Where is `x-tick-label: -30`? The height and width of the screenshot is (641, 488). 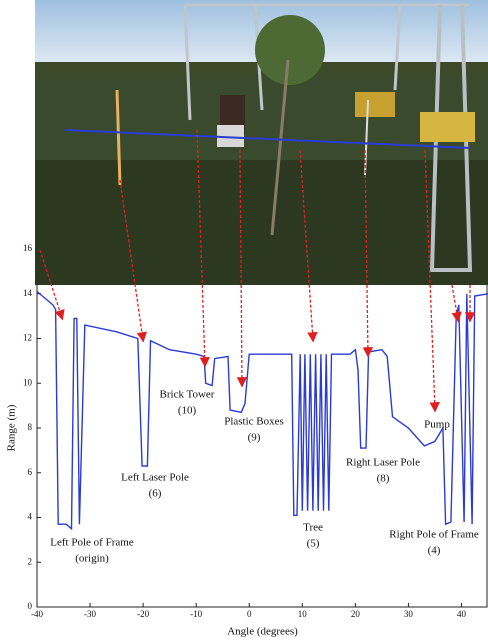
x-tick-label: -30 is located at coordinates (90, 614).